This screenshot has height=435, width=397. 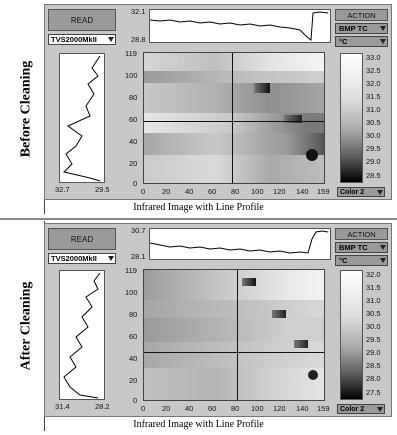 I want to click on section-label: After Cleaning, so click(x=26, y=326).